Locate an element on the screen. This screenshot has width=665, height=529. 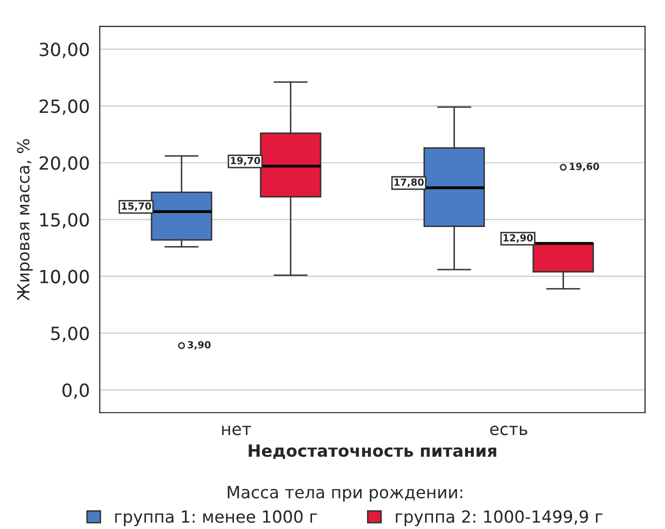
y-tick-label: 10,00 is located at coordinates (64, 278).